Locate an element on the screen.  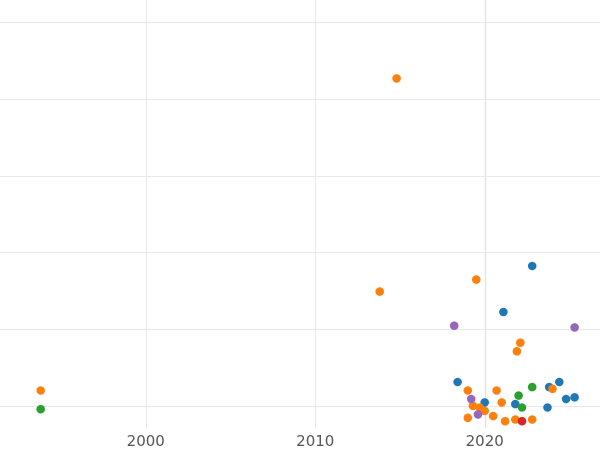
x-tick-label-2010: 2010 is located at coordinates (315, 441).